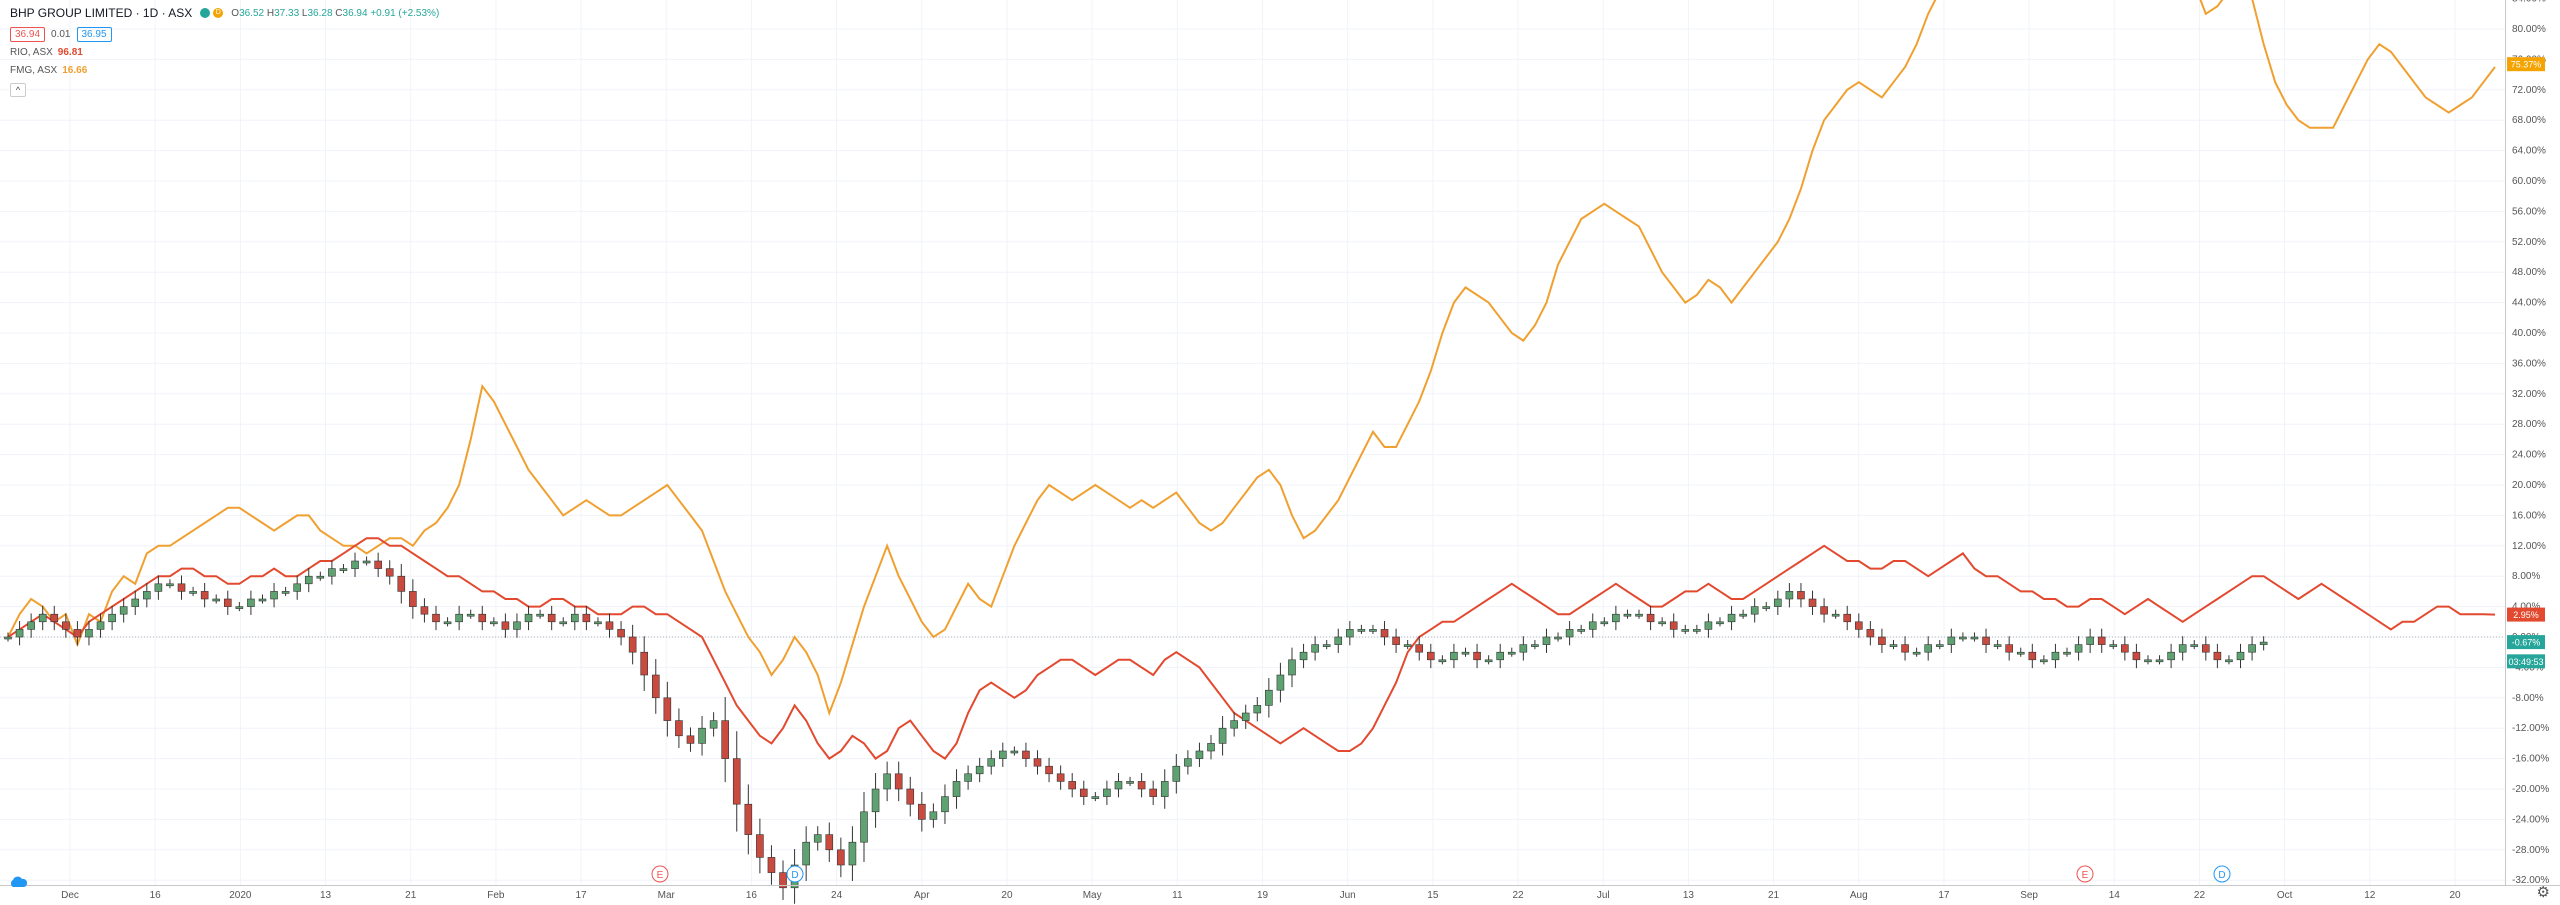 This screenshot has height=905, width=2560. Describe the element at coordinates (218, 13) in the screenshot. I see `delayed-data-icon: D` at that location.